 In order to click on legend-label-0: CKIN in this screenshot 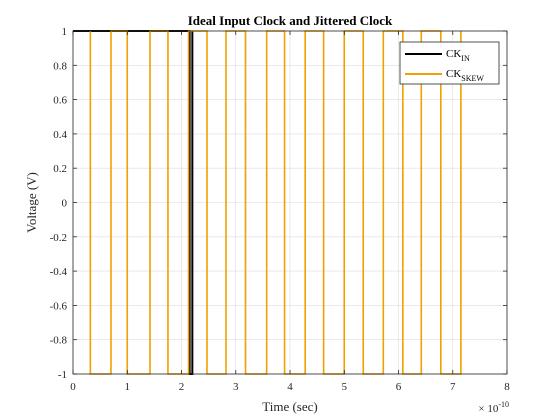, I will do `click(458, 55)`.